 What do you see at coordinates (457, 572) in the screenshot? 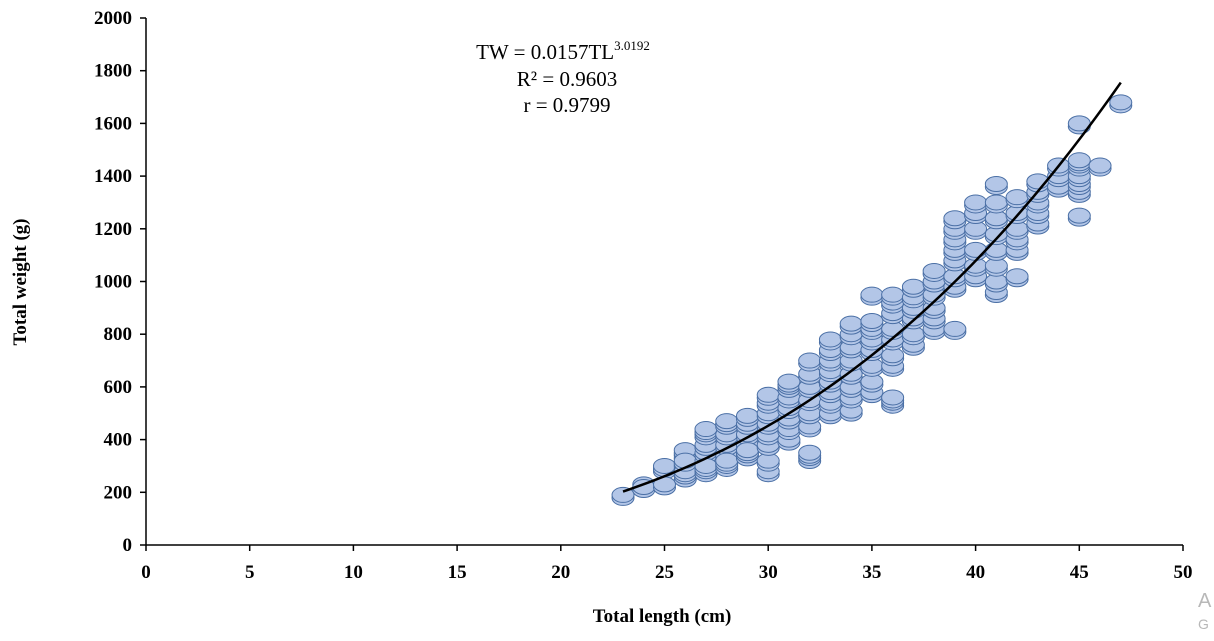
I see `x-tick-label: 15` at bounding box center [457, 572].